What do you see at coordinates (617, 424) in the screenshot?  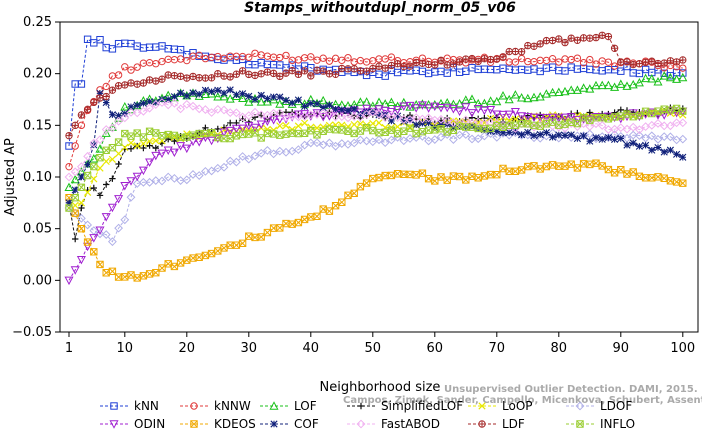 I see `legend-label: INFLO` at bounding box center [617, 424].